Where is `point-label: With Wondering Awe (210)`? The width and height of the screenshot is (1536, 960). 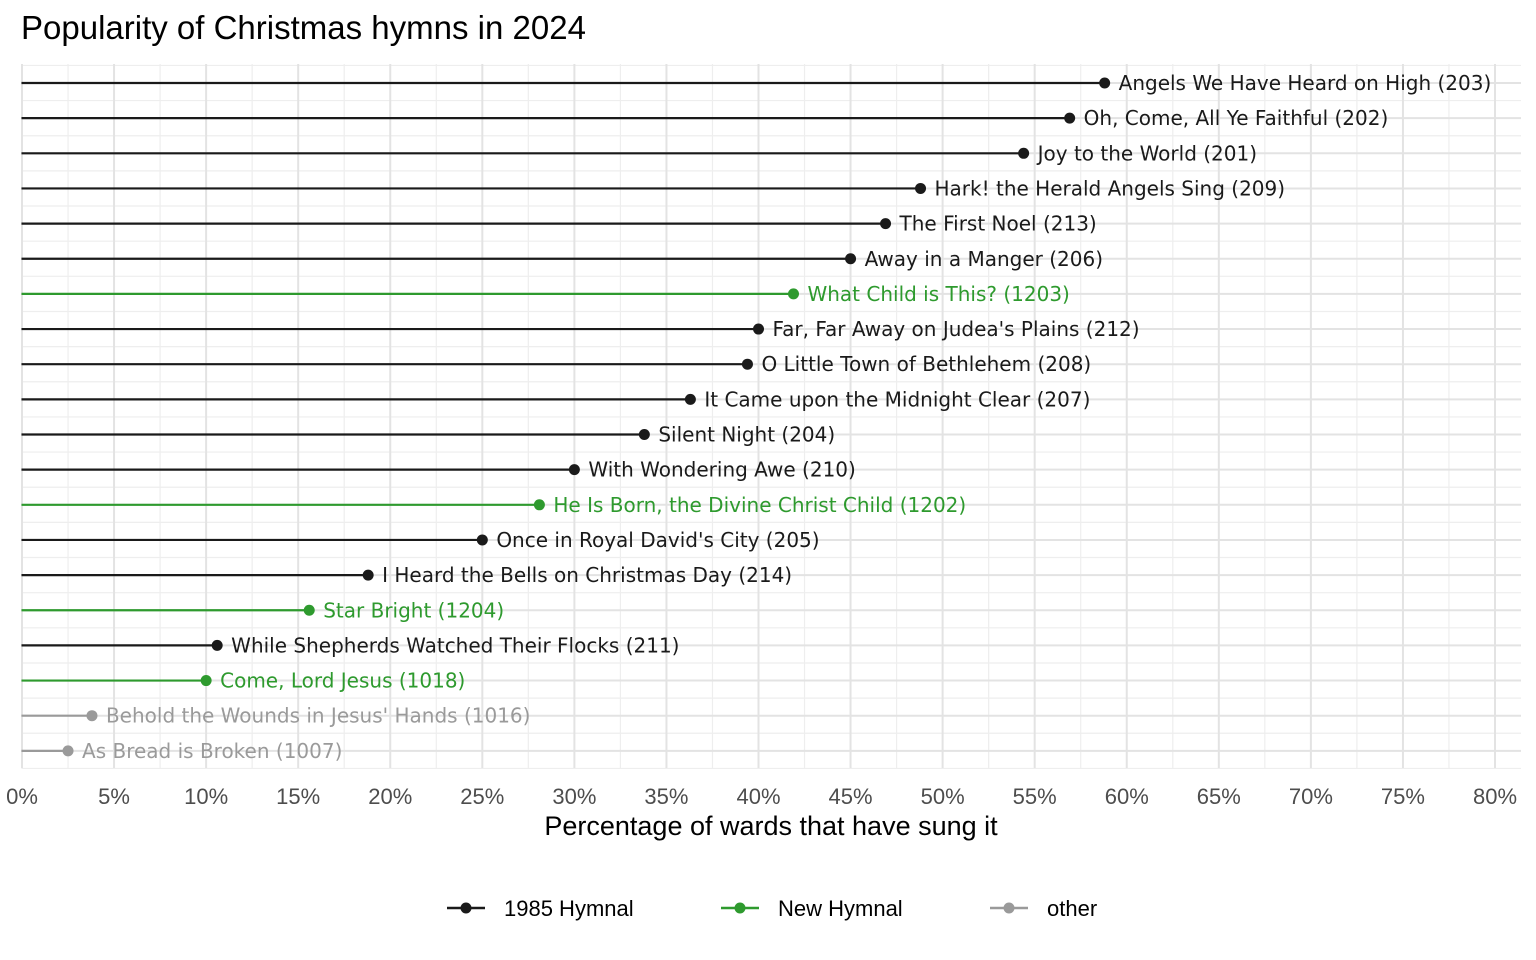 point-label: With Wondering Awe (210) is located at coordinates (721, 470).